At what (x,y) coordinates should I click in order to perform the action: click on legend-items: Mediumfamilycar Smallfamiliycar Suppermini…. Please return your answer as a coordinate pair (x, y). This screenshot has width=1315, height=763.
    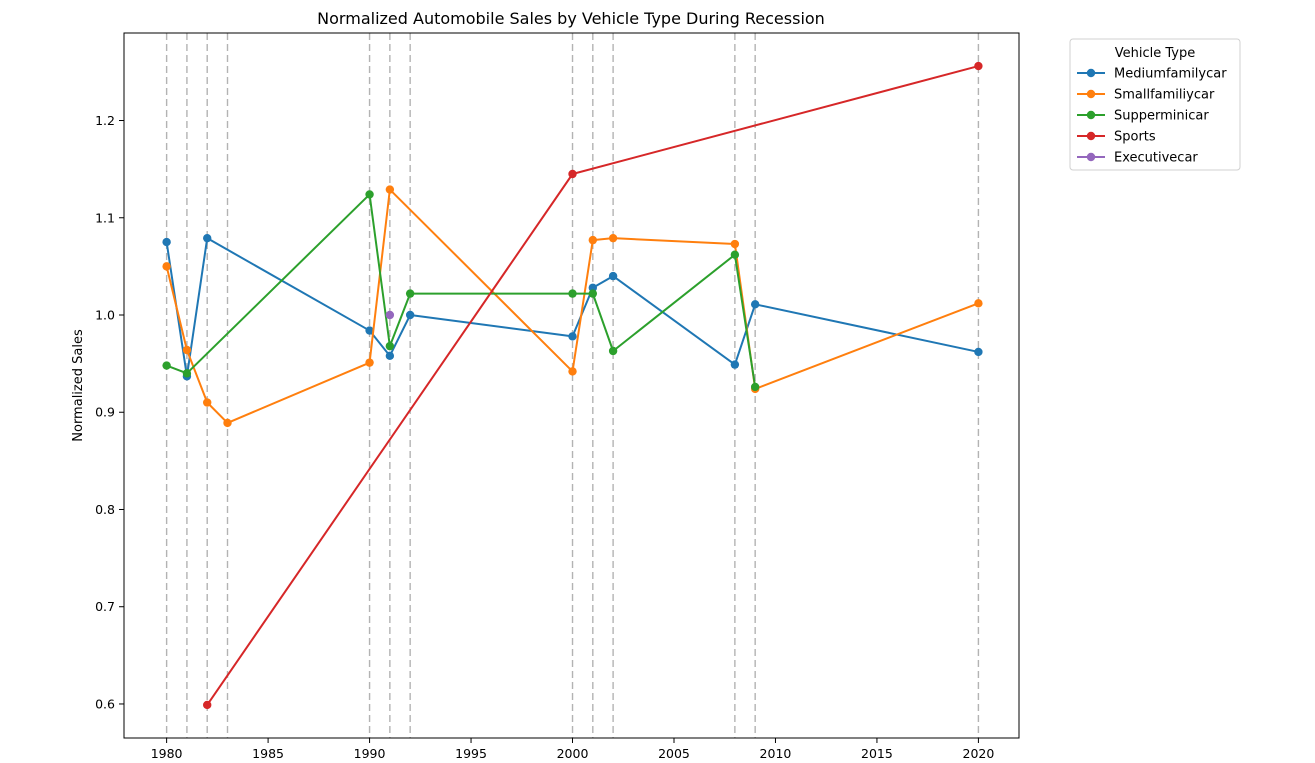
    Looking at the image, I should click on (1152, 116).